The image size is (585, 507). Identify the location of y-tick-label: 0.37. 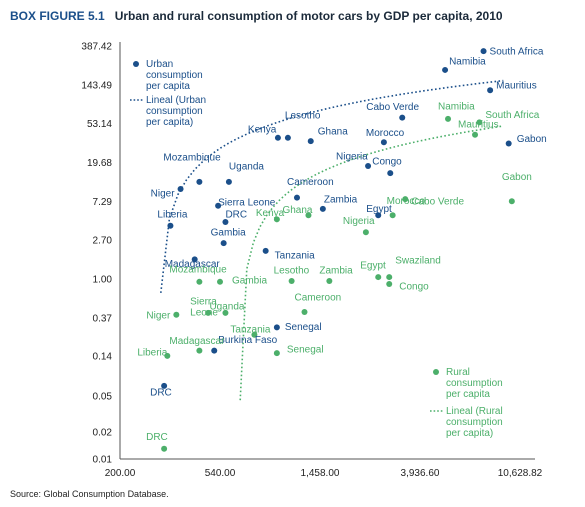
(103, 318).